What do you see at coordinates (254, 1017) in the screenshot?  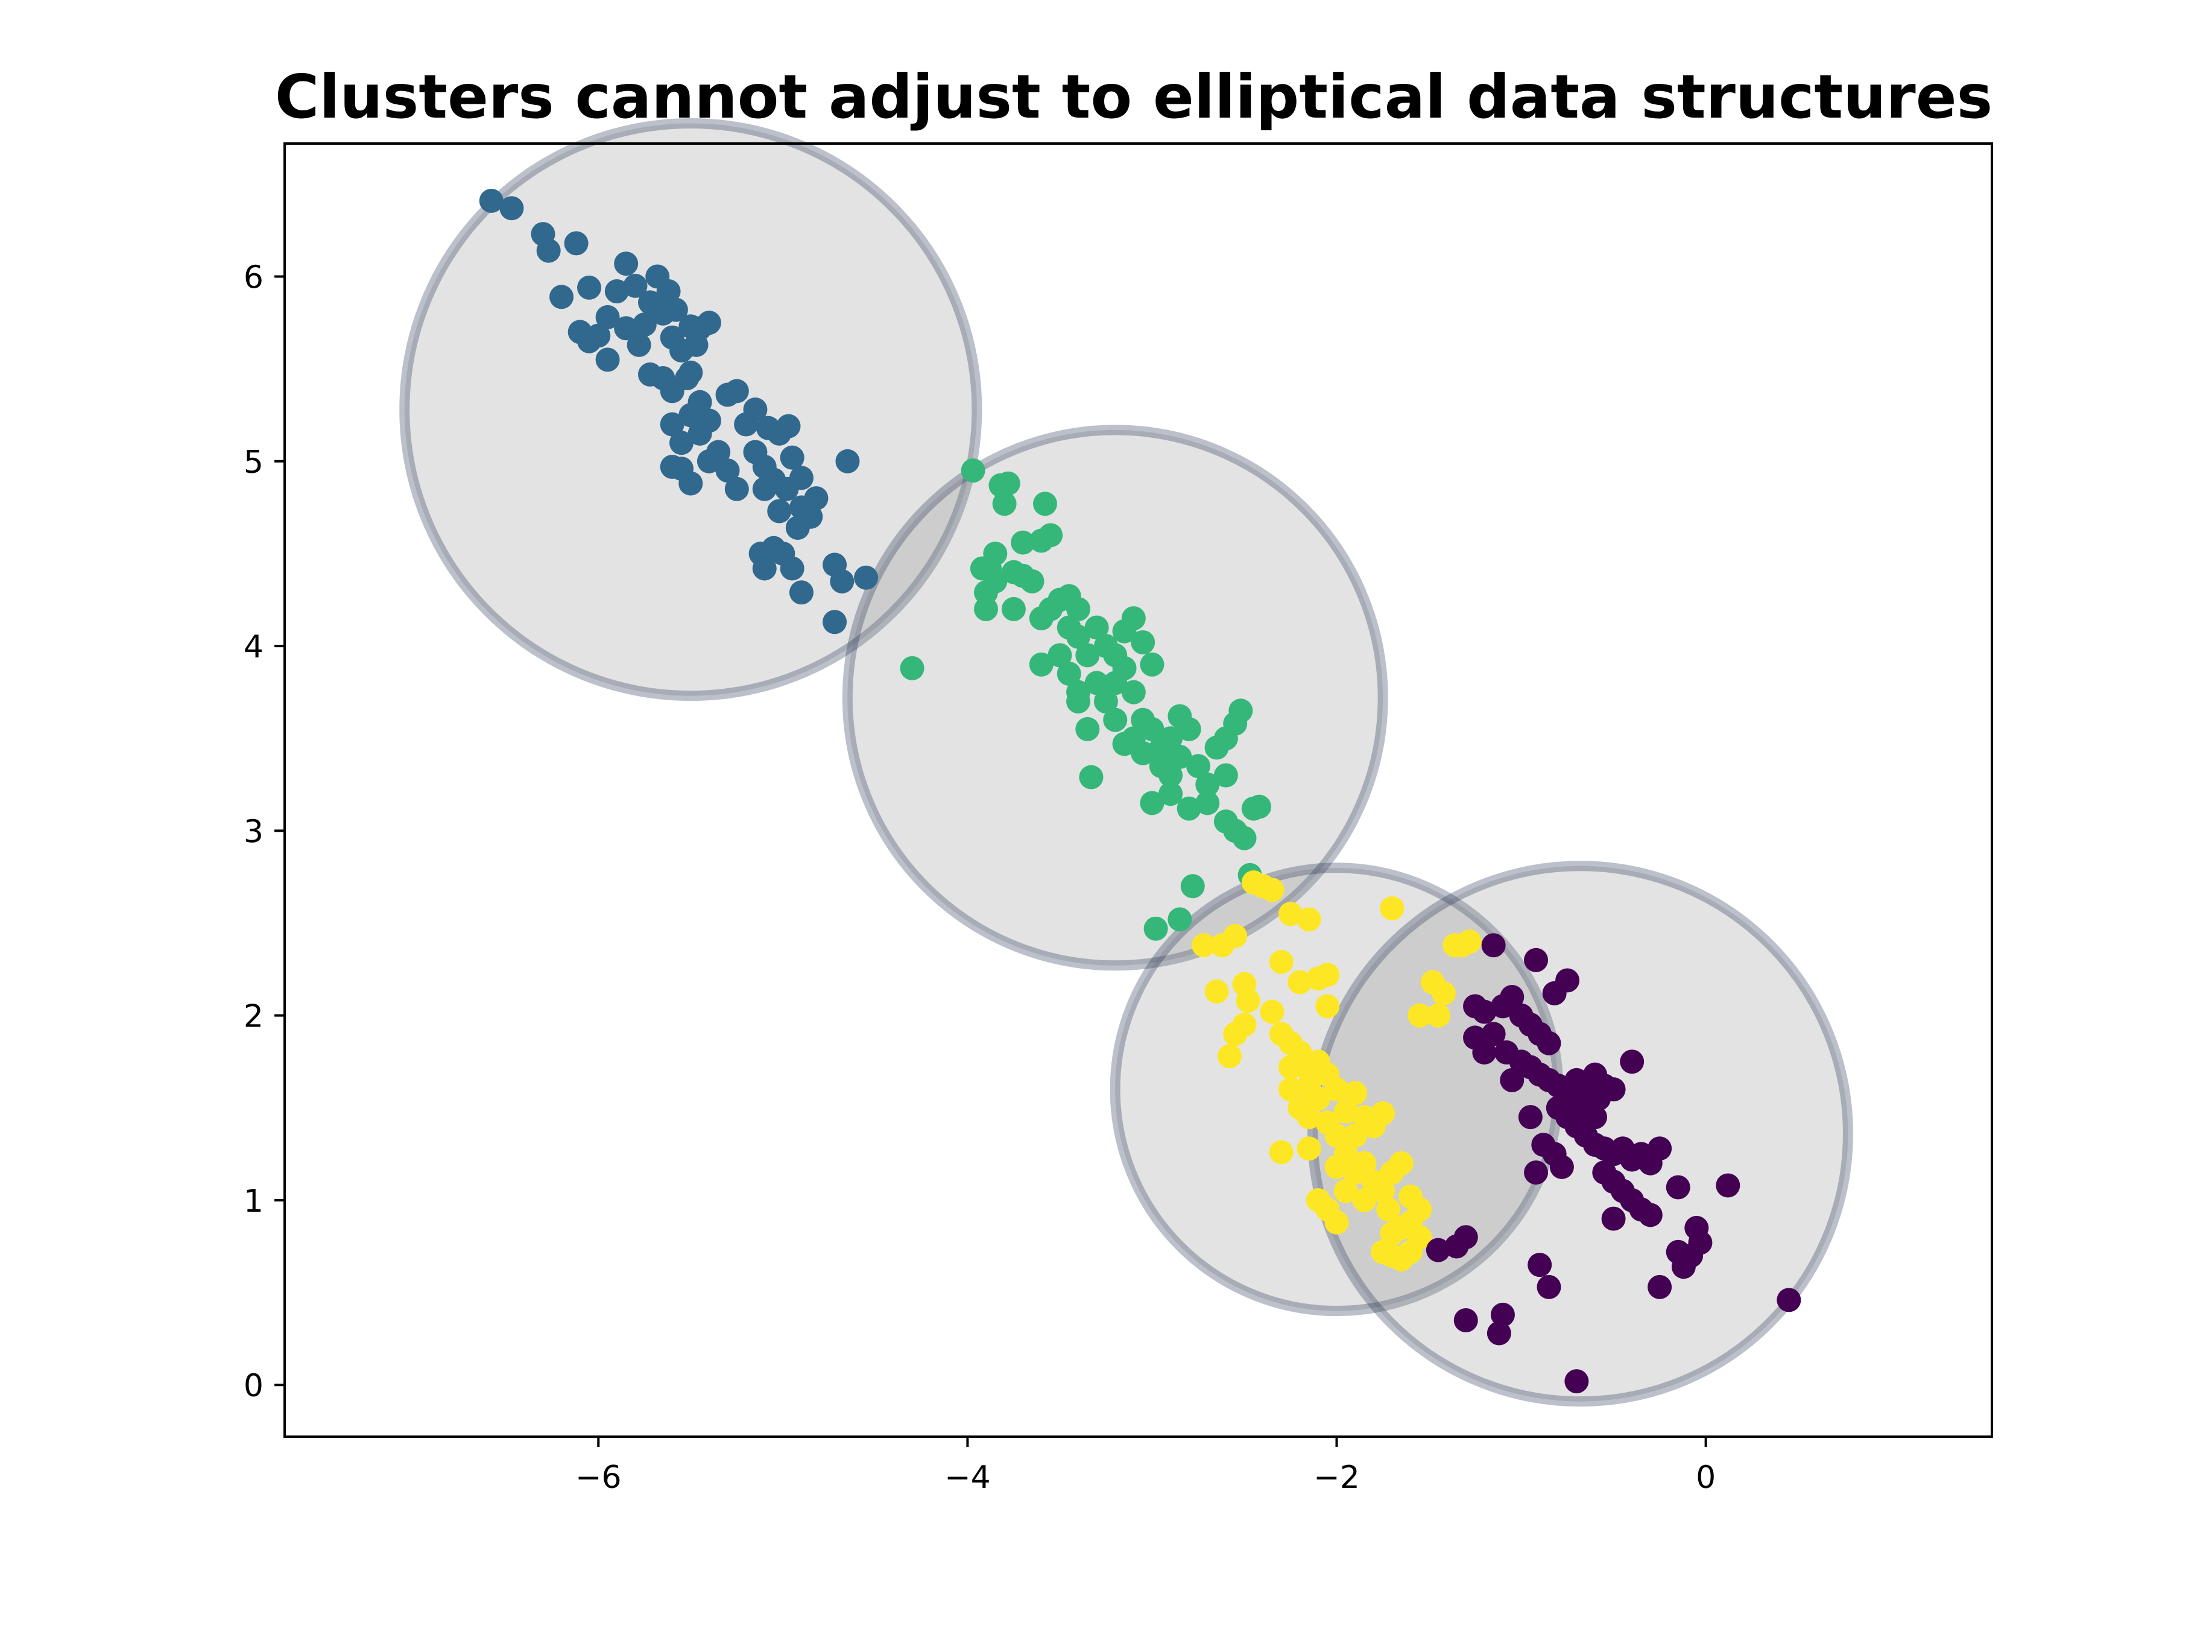 I see `y-tick-label: 2` at bounding box center [254, 1017].